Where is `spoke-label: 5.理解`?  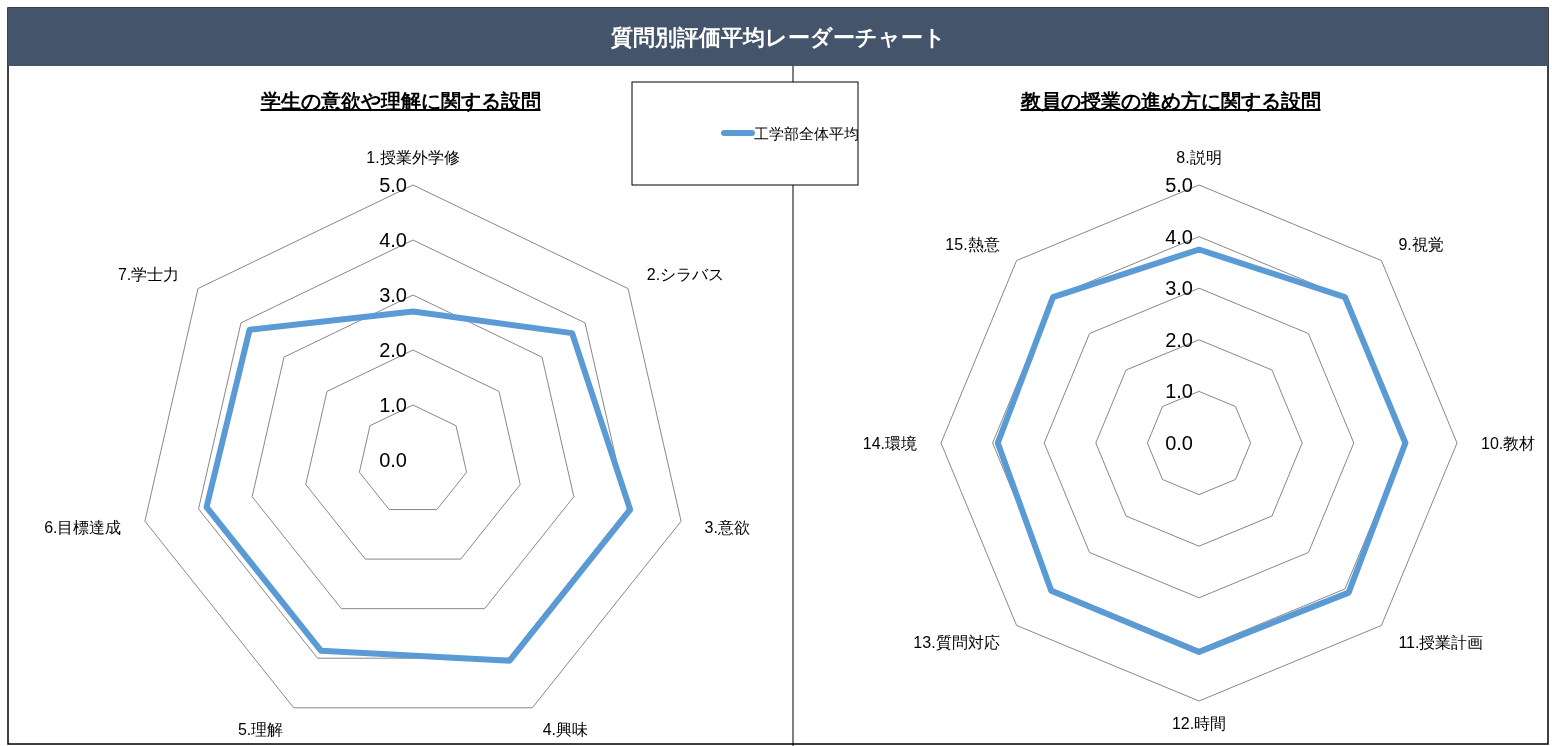
spoke-label: 5.理解 is located at coordinates (260, 730).